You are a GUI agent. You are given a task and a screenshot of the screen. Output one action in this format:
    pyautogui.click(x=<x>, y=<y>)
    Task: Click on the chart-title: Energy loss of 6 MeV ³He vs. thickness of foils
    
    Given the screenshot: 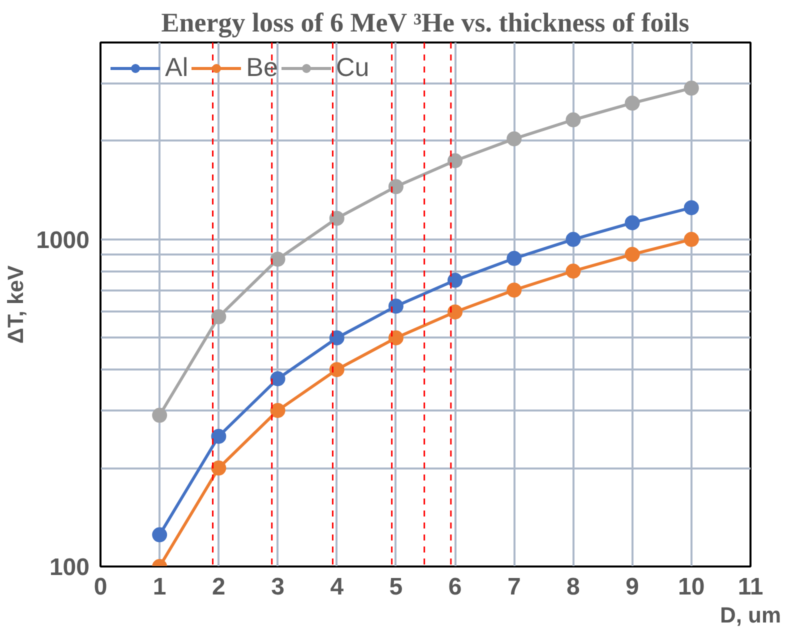 What is the action you would take?
    pyautogui.click(x=425, y=23)
    